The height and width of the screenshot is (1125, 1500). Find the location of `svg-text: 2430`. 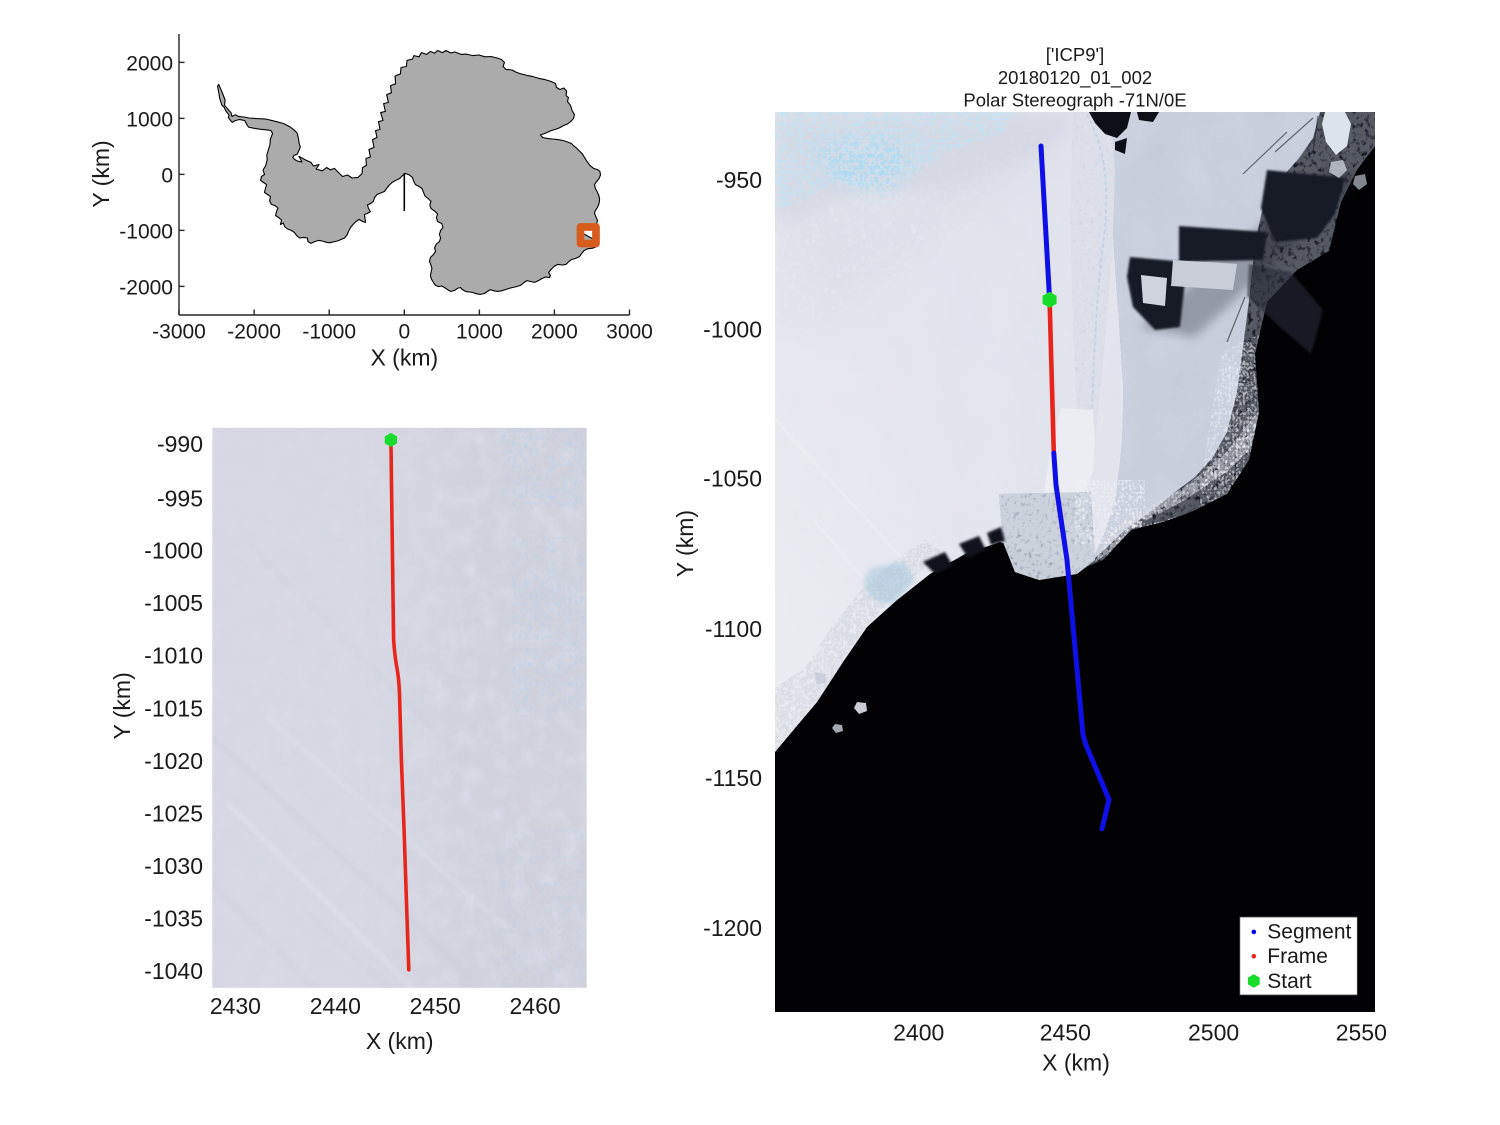

svg-text: 2430 is located at coordinates (235, 1006).